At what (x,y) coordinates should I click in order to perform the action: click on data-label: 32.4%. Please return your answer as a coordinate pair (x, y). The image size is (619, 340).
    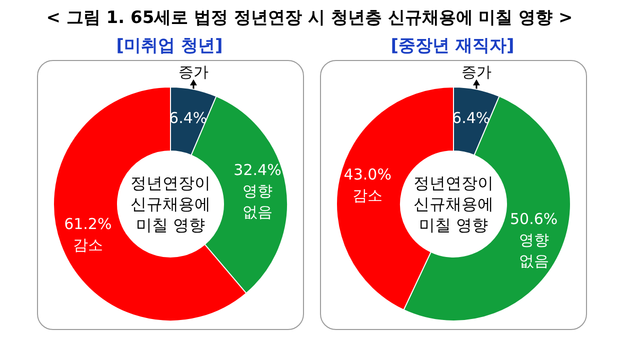
    Looking at the image, I should click on (258, 169).